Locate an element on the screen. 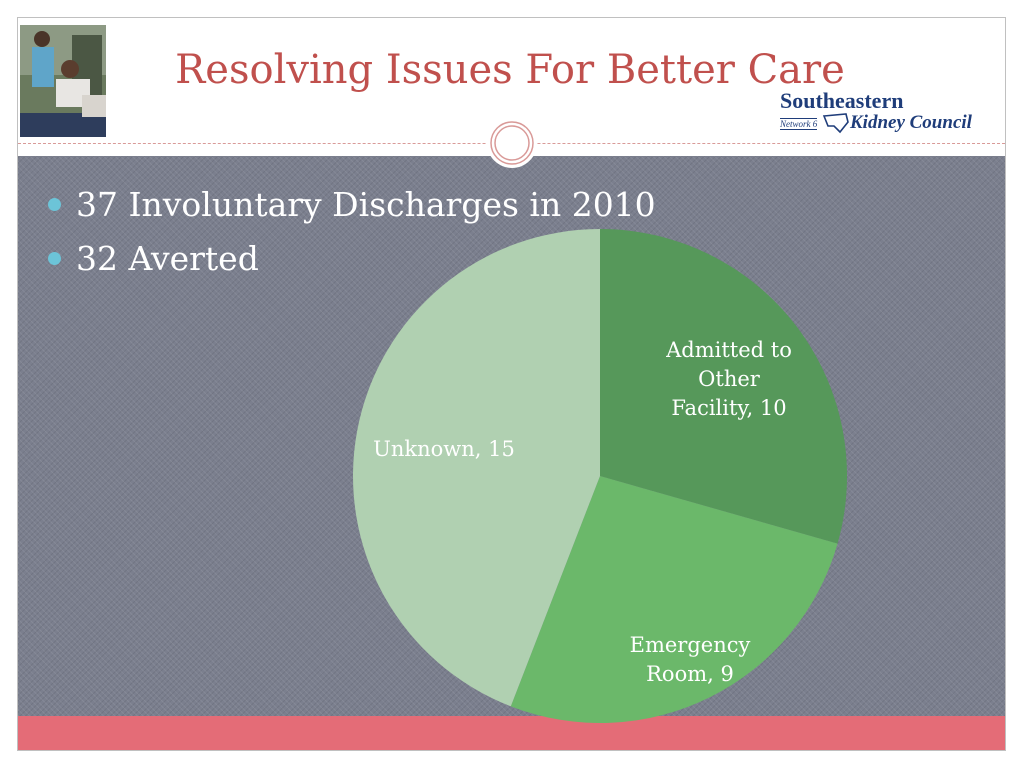 The width and height of the screenshot is (1024, 768). bottom-accent-bar is located at coordinates (511, 733).